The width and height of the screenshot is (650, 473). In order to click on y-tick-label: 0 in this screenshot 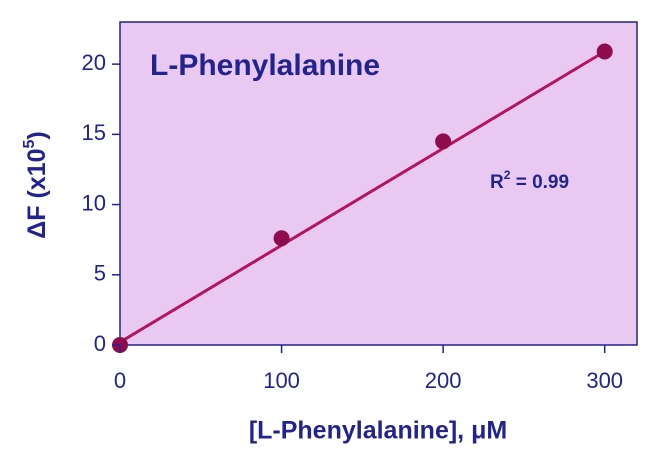, I will do `click(100, 343)`.